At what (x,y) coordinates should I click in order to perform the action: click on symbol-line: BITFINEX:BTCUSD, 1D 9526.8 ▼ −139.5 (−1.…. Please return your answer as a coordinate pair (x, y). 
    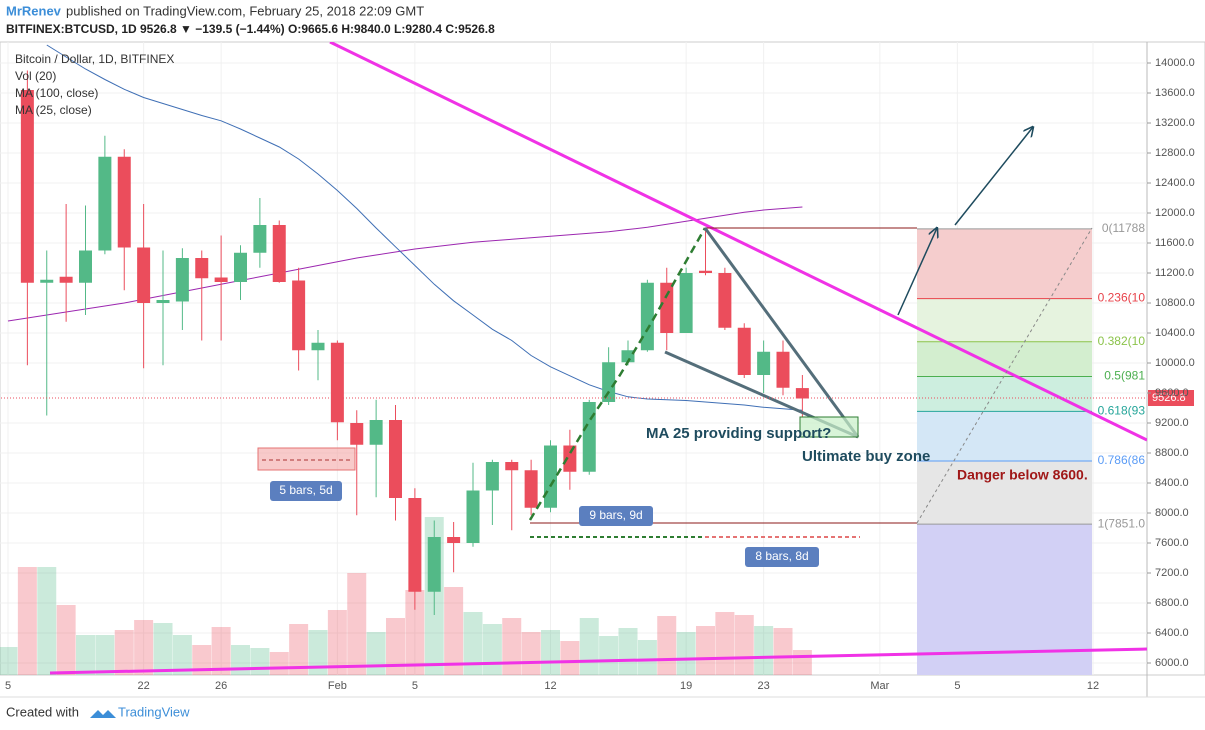
    Looking at the image, I should click on (250, 29).